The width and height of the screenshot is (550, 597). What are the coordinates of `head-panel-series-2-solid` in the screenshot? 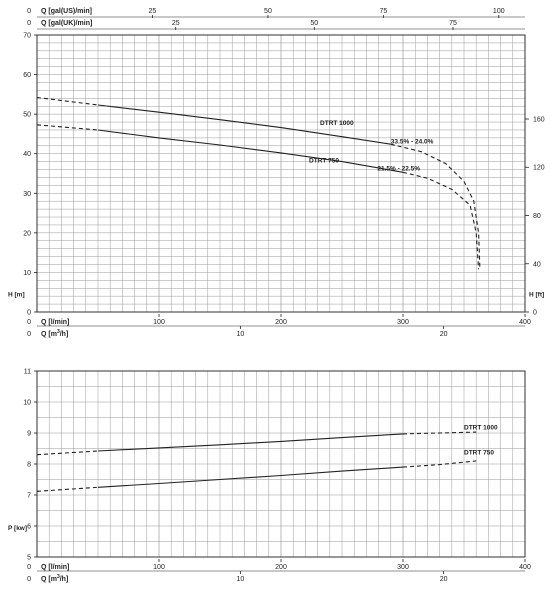 It's located at (250, 151).